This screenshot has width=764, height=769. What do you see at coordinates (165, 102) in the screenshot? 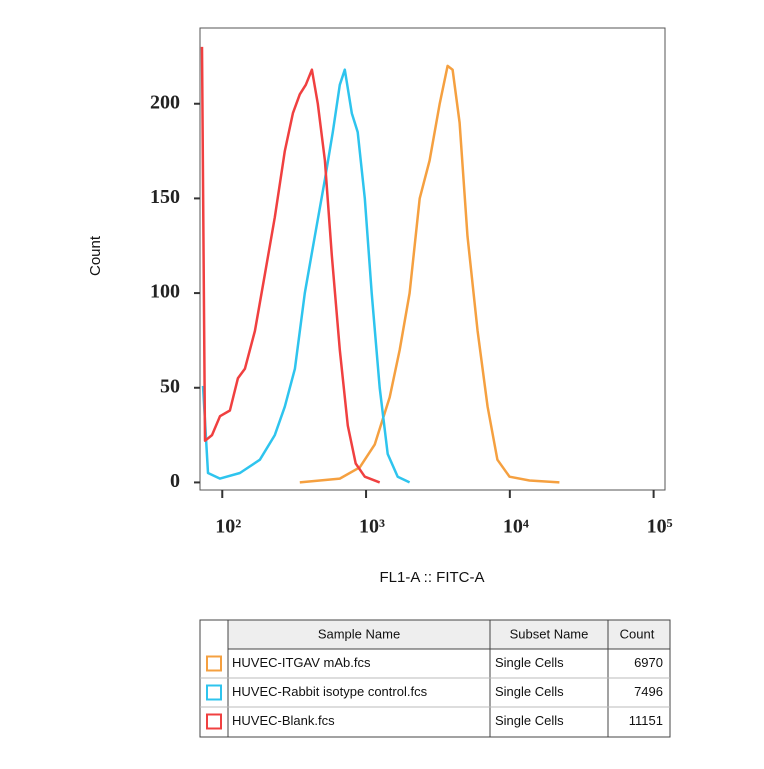
I see `y-tick-label: 200` at bounding box center [165, 102].